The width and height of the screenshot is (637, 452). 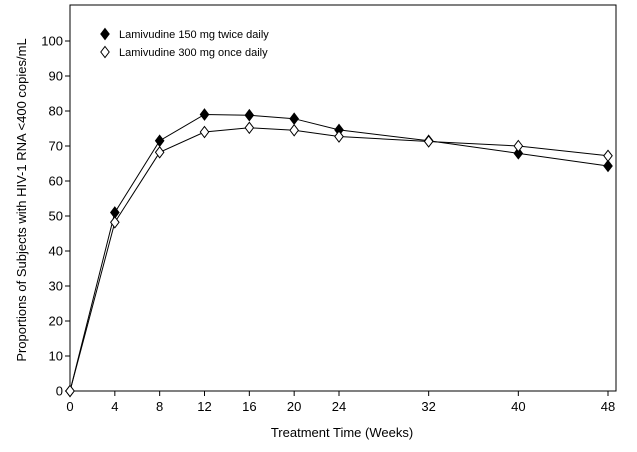 What do you see at coordinates (59, 391) in the screenshot?
I see `y-tick-label: 0` at bounding box center [59, 391].